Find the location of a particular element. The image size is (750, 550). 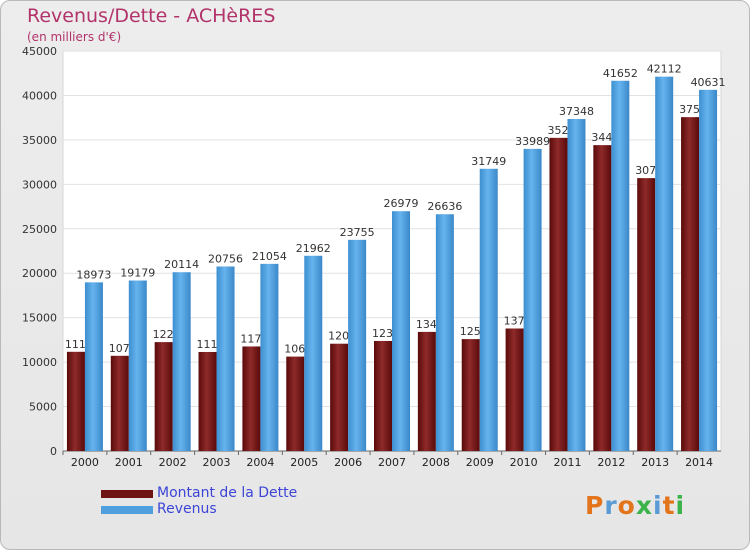

y-tick-label: 45000 is located at coordinates (39, 51).